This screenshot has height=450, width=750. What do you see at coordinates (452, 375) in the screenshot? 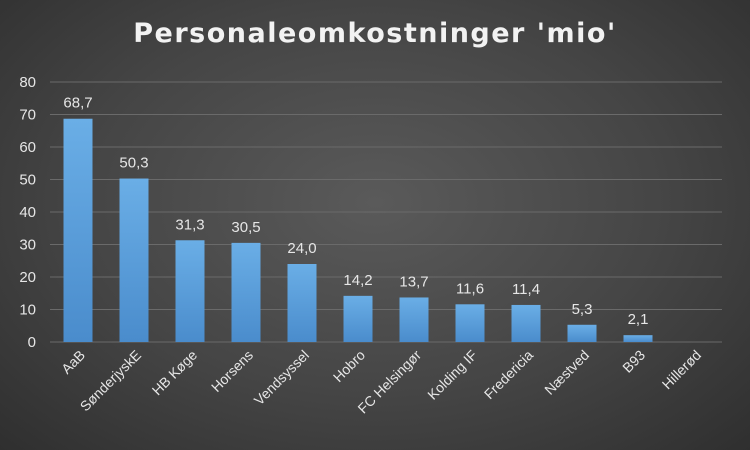
I see `x-tick-label: Kolding IF` at bounding box center [452, 375].